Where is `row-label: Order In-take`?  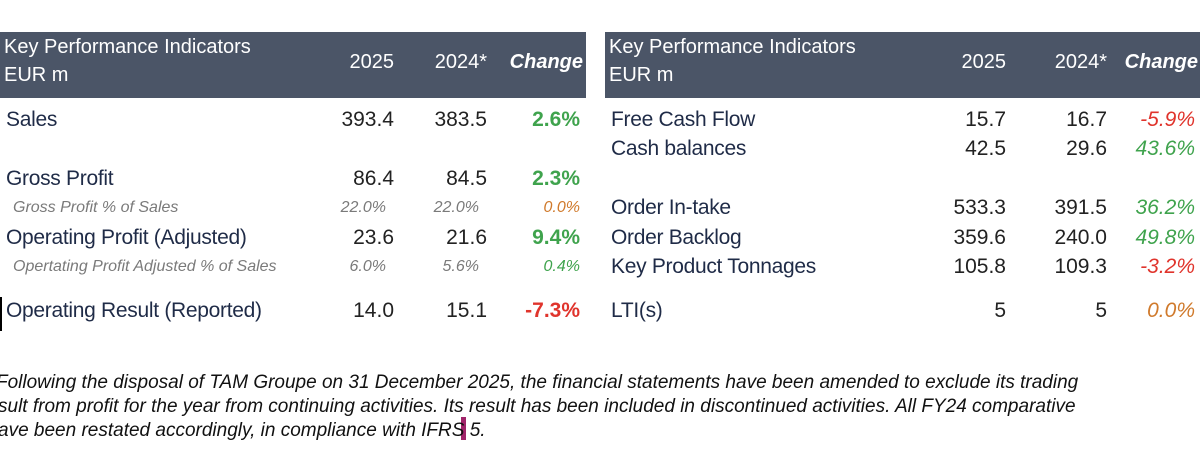 row-label: Order In-take is located at coordinates (671, 207).